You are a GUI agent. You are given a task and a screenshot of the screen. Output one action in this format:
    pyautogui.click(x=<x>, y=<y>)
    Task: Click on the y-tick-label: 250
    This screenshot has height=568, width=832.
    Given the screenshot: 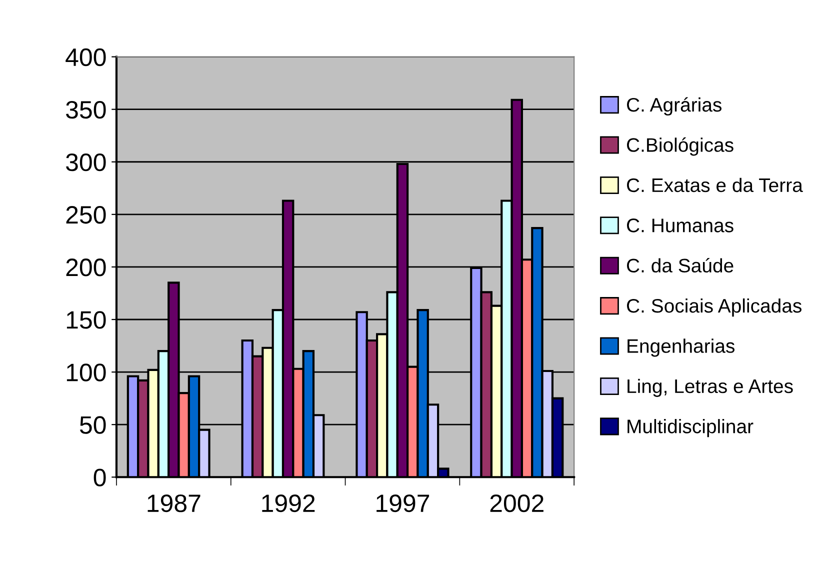 What is the action you would take?
    pyautogui.click(x=86, y=215)
    